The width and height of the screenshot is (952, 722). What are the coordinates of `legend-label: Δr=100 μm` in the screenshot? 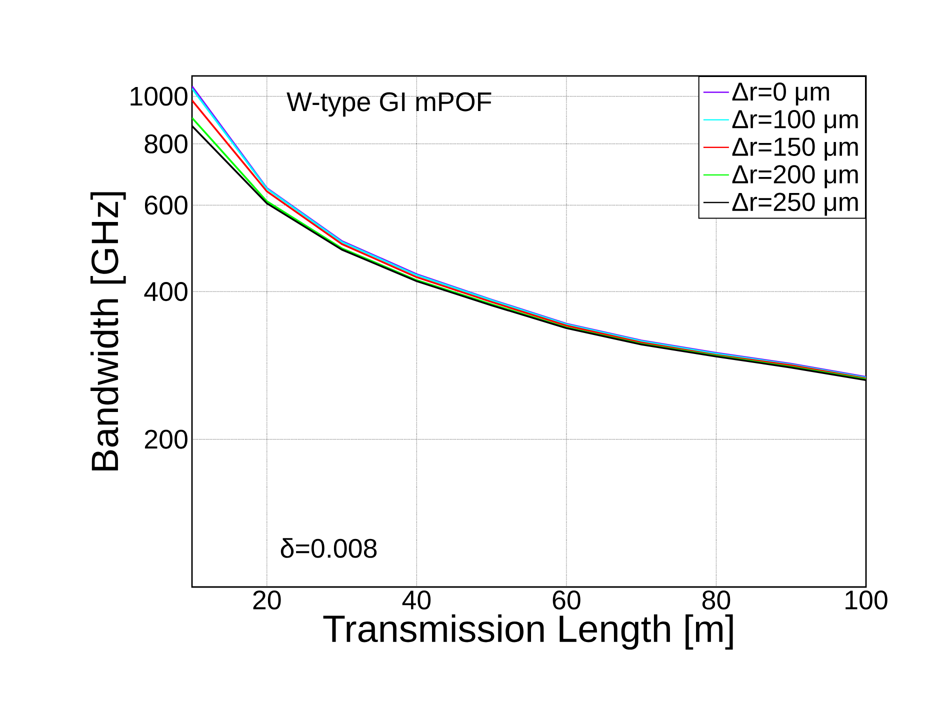 It's located at (795, 122).